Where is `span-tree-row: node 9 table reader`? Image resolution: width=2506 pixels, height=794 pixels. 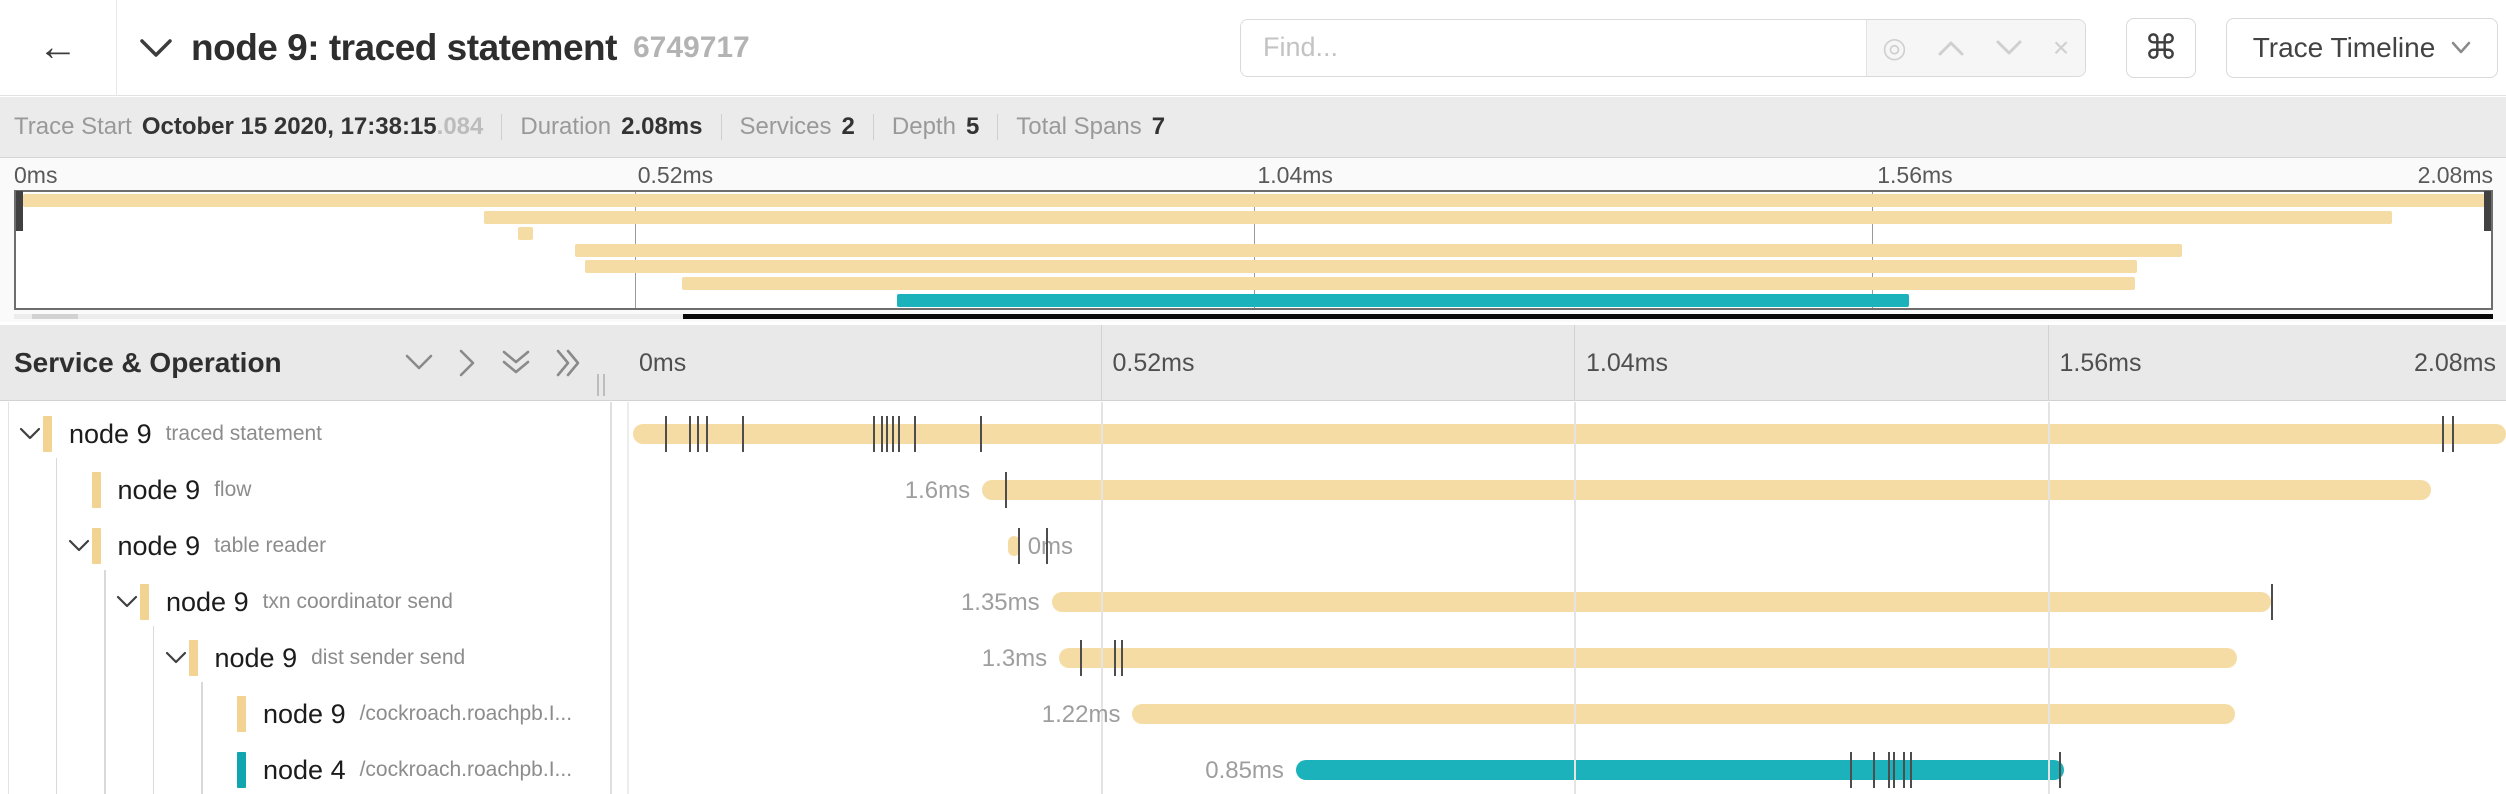
span-tree-row: node 9 table reader is located at coordinates (305, 546).